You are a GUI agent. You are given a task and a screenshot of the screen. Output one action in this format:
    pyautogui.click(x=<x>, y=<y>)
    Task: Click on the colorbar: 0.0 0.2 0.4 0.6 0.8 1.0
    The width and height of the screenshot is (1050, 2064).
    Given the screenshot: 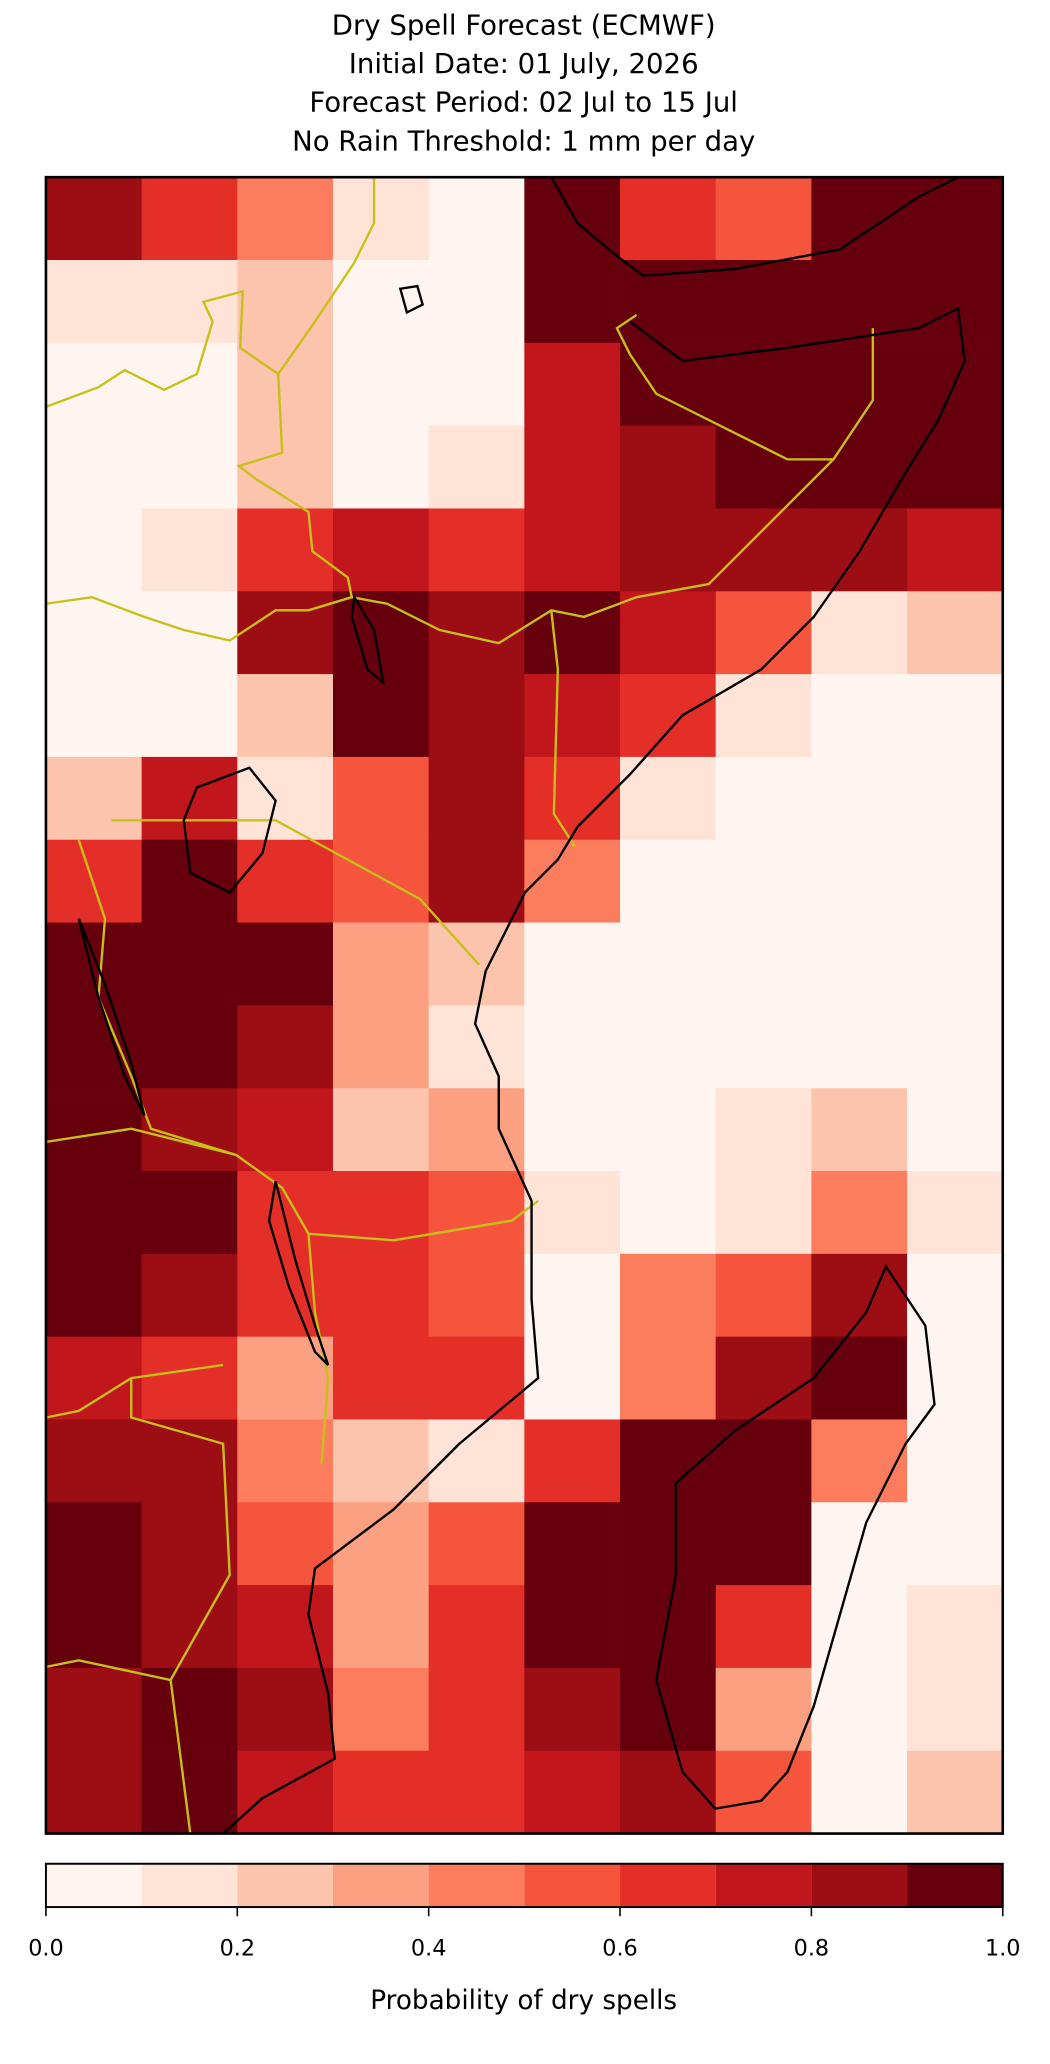 What is the action you would take?
    pyautogui.click(x=524, y=1912)
    